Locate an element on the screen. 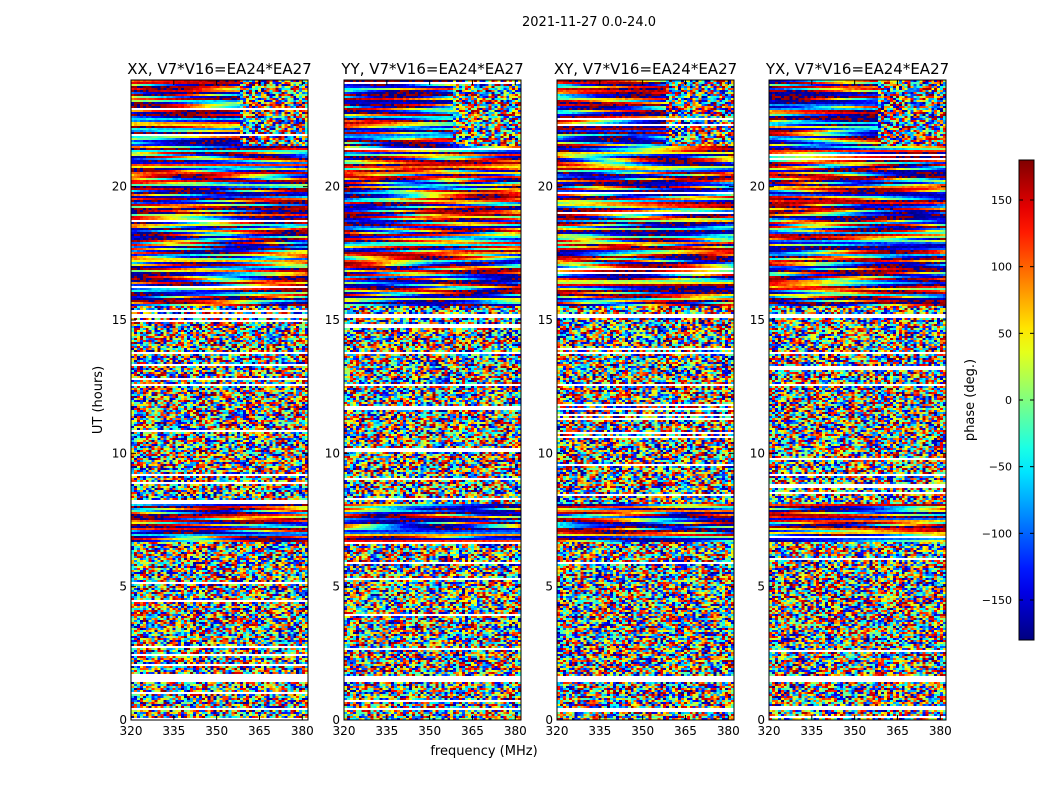 The image size is (1050, 800). y-axis-label: UT (hours) is located at coordinates (98, 400).